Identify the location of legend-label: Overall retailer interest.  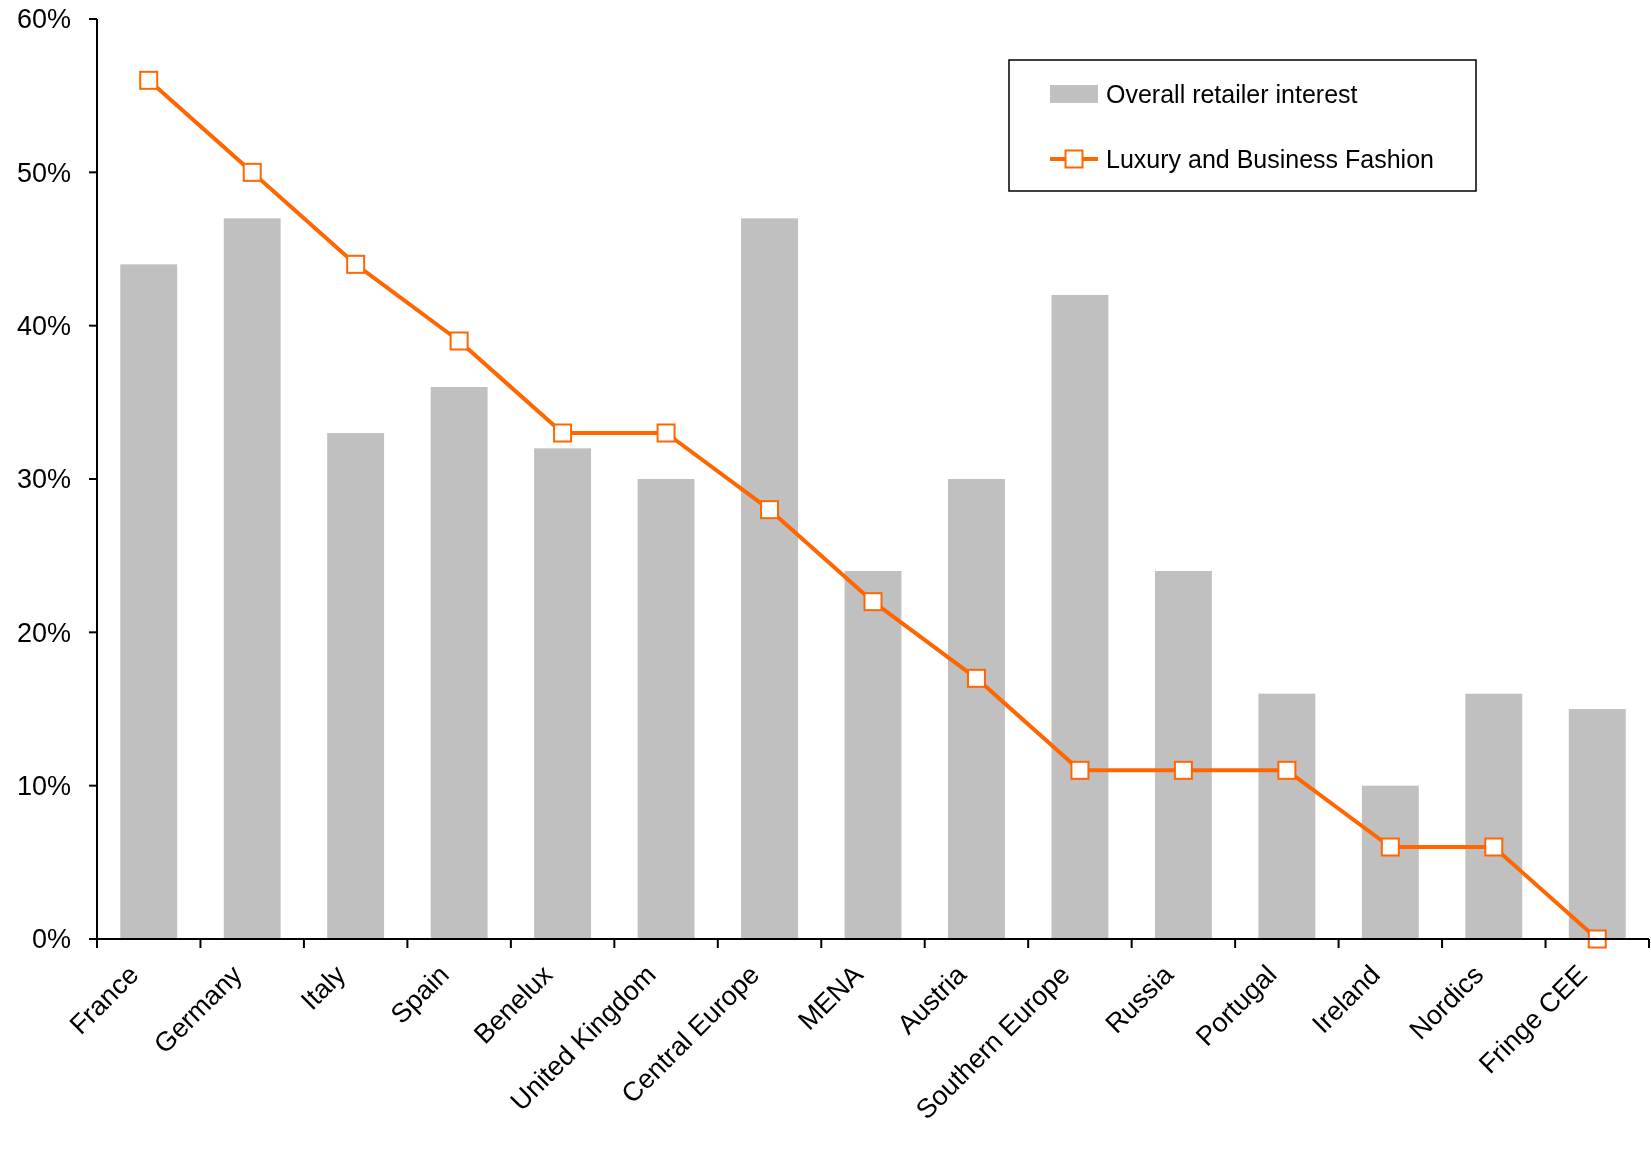
(1232, 93).